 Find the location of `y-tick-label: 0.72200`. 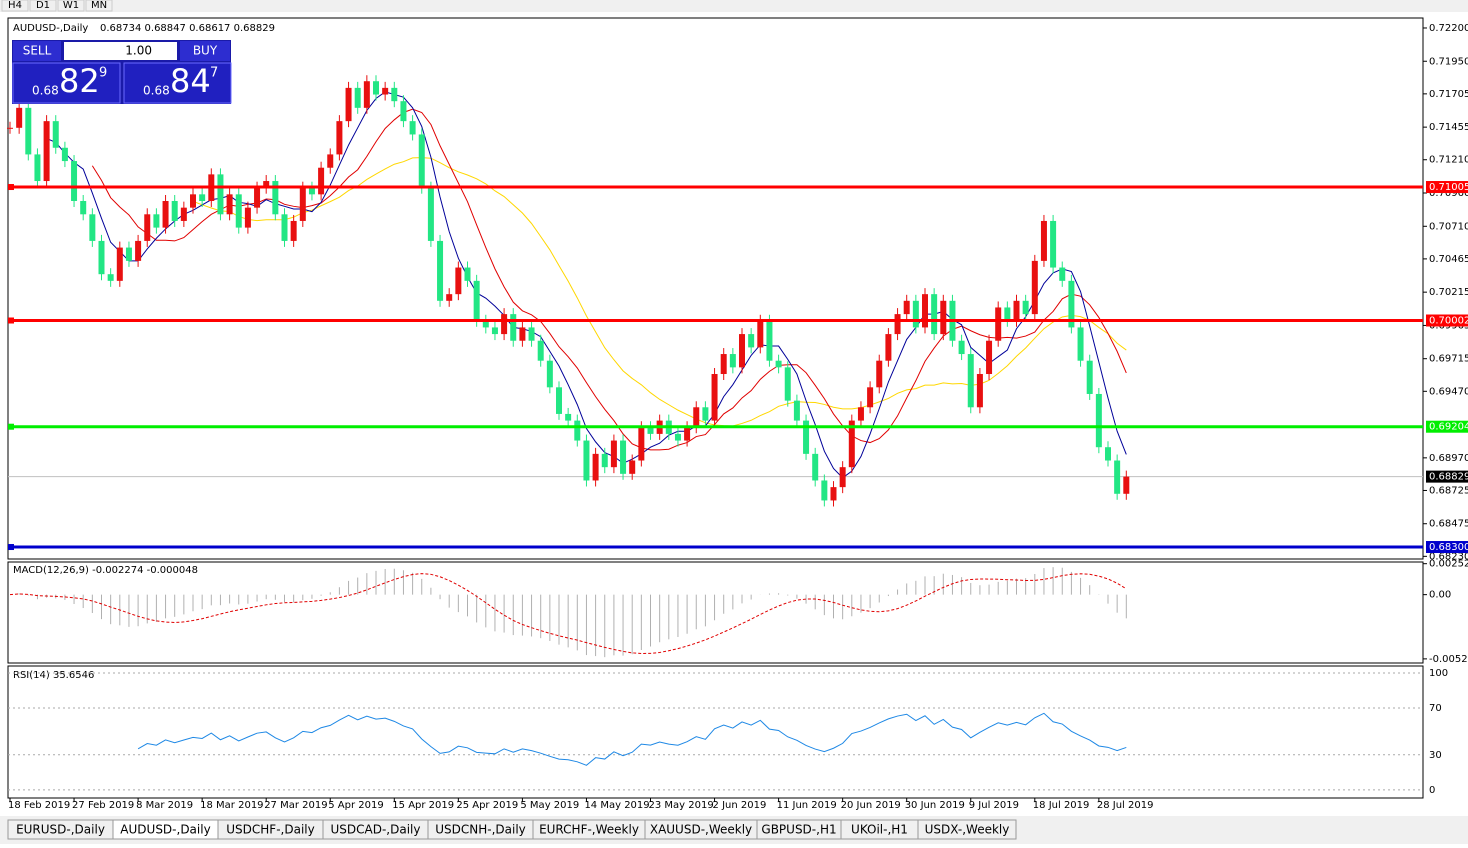

y-tick-label: 0.72200 is located at coordinates (1448, 28).